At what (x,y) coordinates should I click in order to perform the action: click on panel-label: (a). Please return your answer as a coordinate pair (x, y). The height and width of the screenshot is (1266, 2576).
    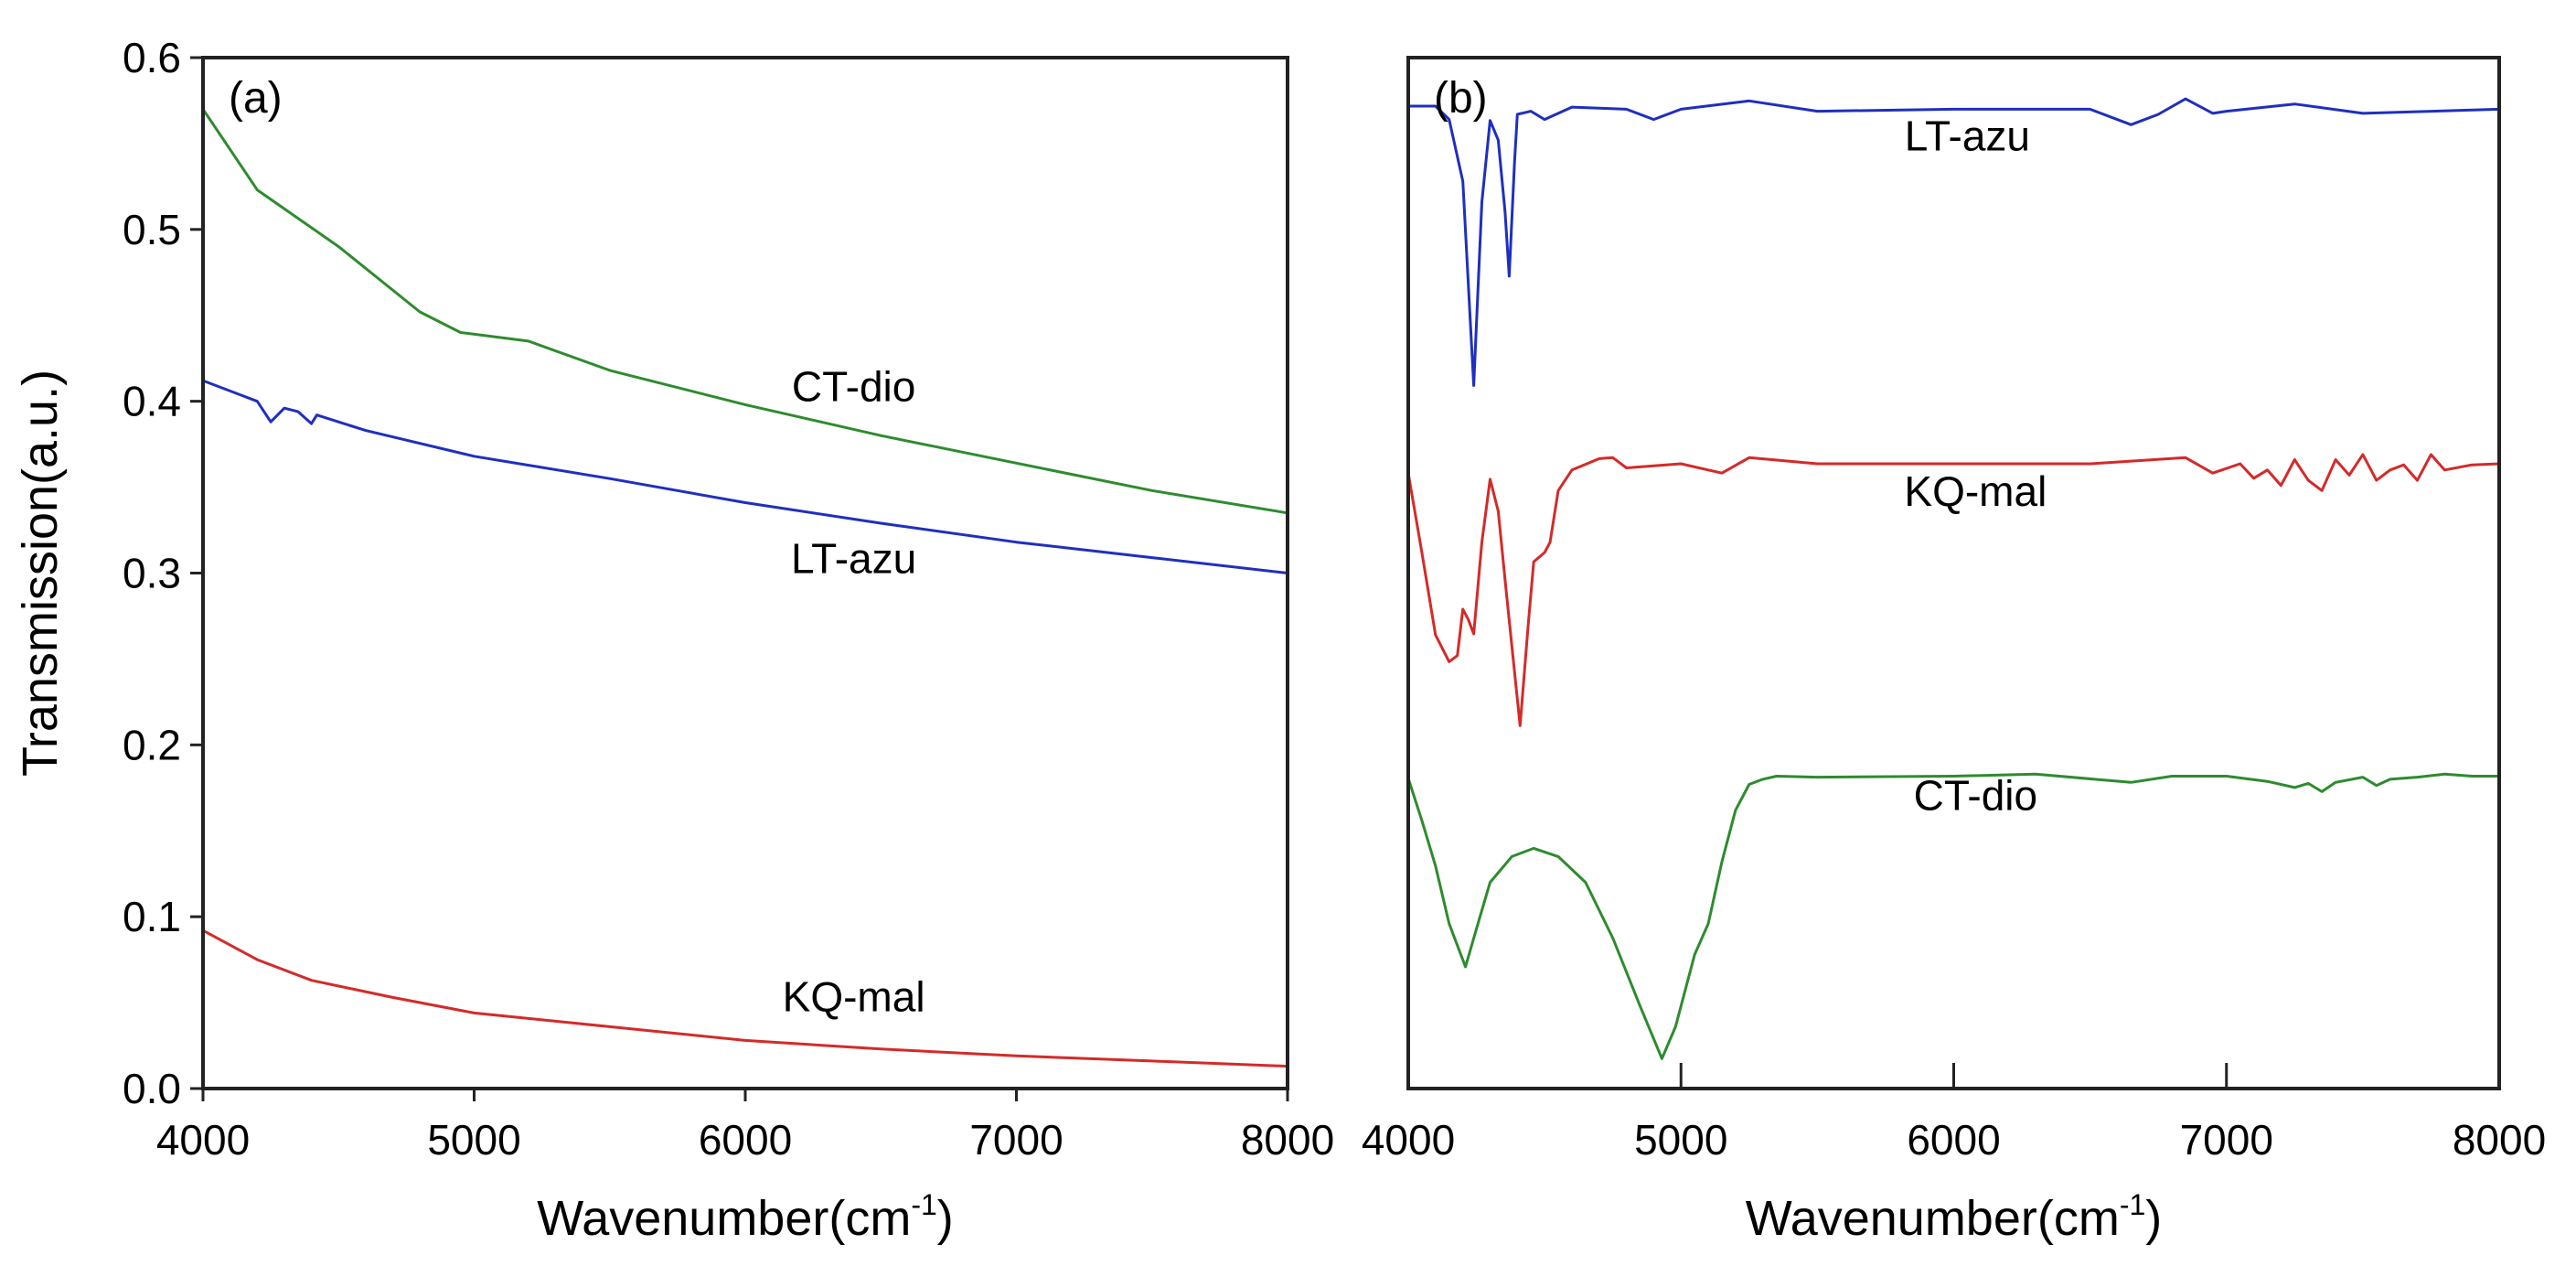
    Looking at the image, I should click on (256, 98).